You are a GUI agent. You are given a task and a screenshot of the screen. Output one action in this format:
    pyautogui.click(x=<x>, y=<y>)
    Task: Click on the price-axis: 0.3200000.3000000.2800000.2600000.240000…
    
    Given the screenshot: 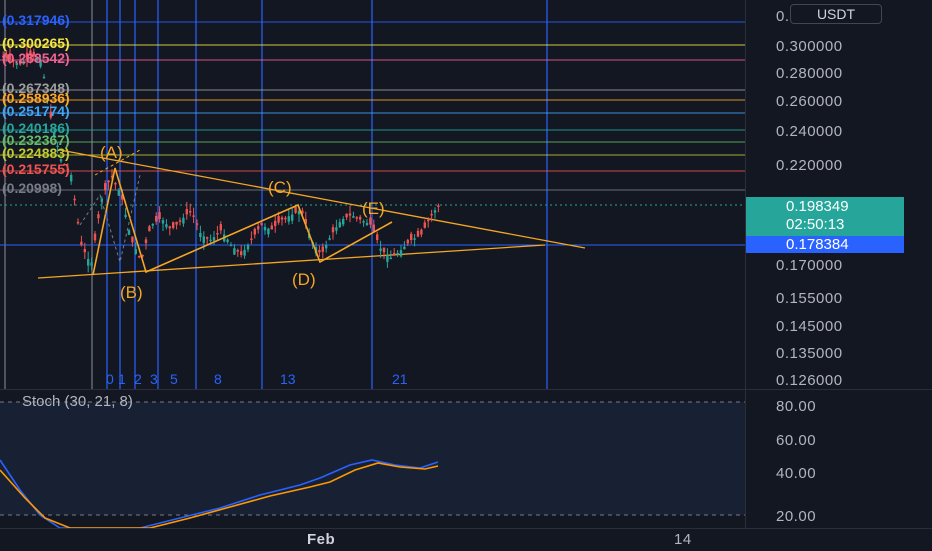 What is the action you would take?
    pyautogui.click(x=838, y=195)
    